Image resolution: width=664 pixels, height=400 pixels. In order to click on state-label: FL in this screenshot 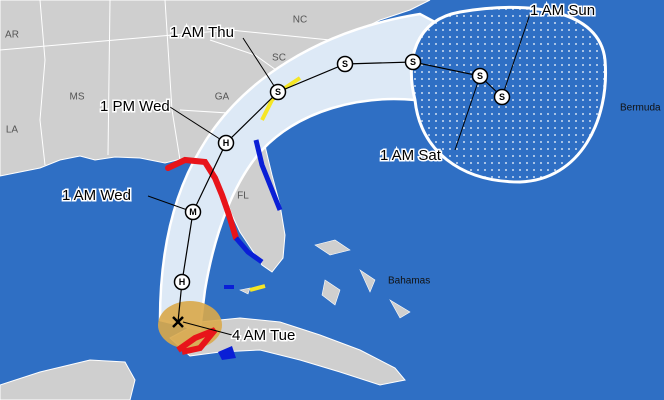, I will do `click(243, 196)`.